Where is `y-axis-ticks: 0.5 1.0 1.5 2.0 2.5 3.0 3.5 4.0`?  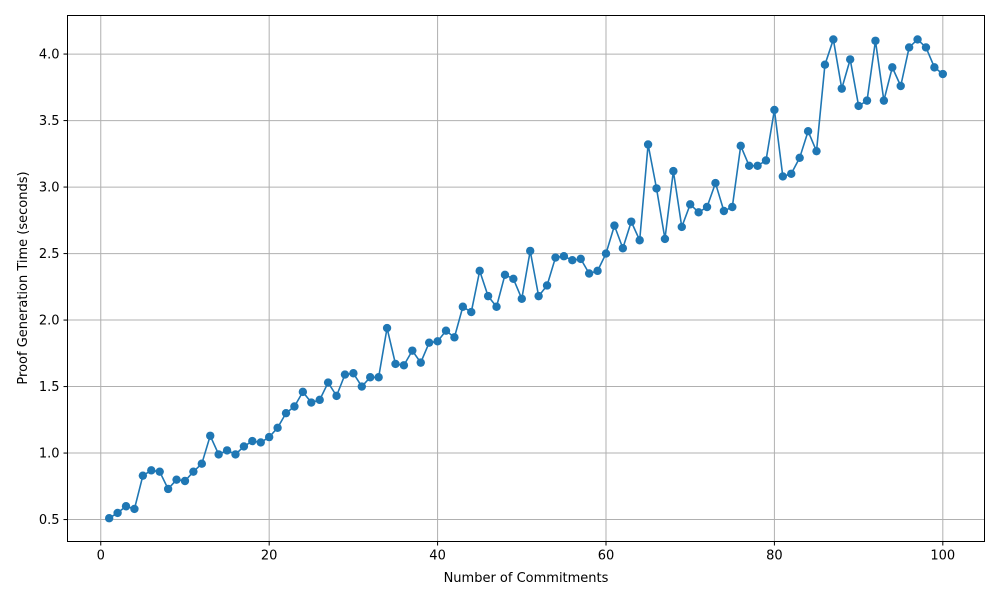
y-axis-ticks: 0.5 1.0 1.5 2.0 2.5 3.0 3.5 4.0 is located at coordinates (53, 288).